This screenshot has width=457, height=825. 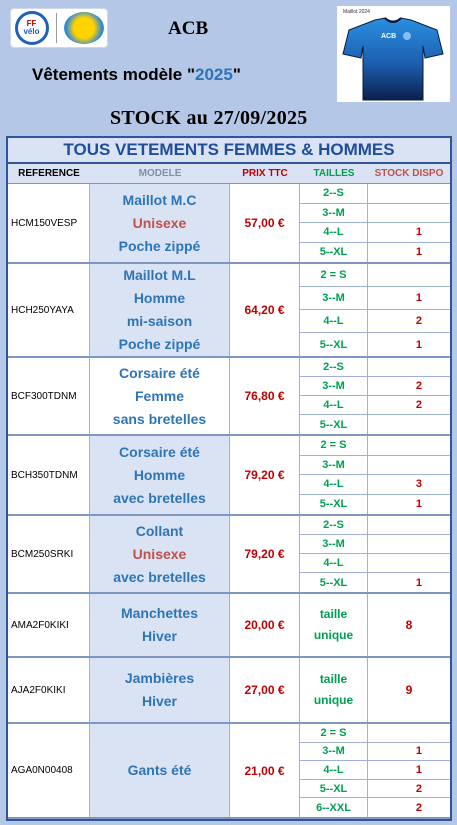 What do you see at coordinates (159, 770) in the screenshot?
I see `model-line: Gants été` at bounding box center [159, 770].